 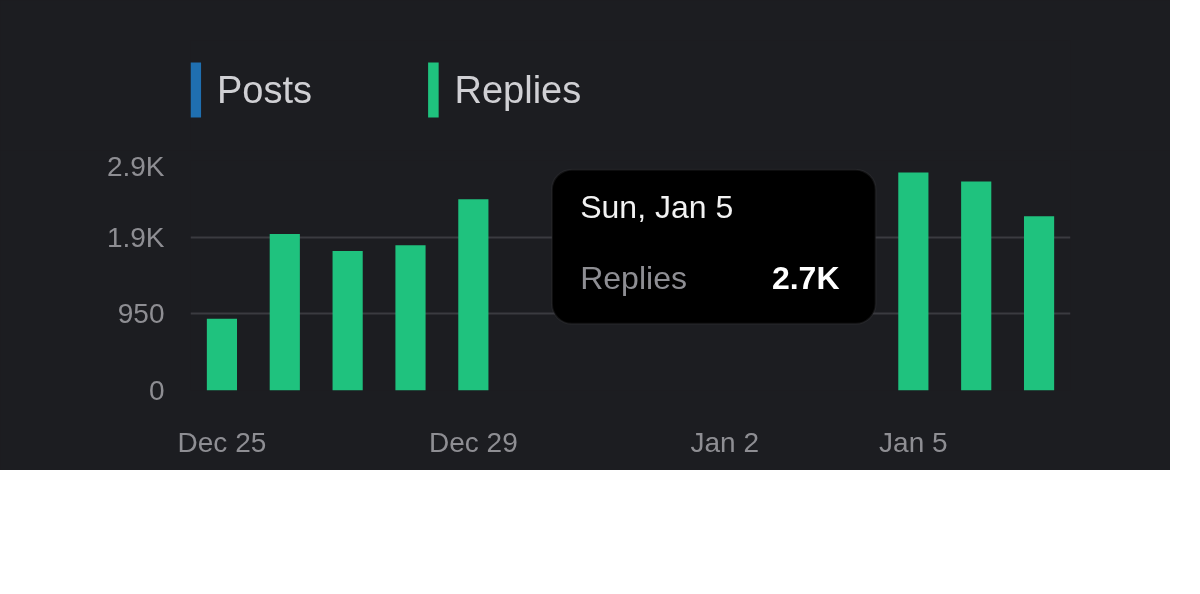 What do you see at coordinates (135, 237) in the screenshot?
I see `y-tick-label: 1.9K` at bounding box center [135, 237].